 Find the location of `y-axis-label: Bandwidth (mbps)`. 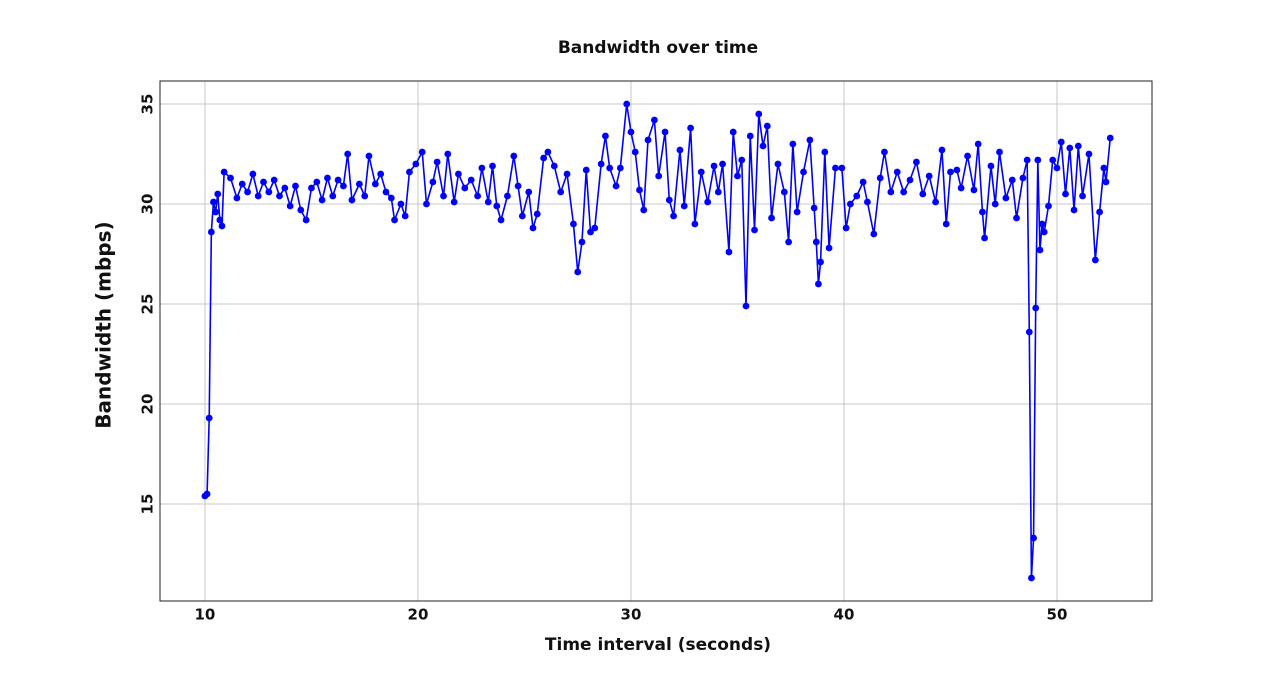

y-axis-label: Bandwidth (mbps) is located at coordinates (104, 324).